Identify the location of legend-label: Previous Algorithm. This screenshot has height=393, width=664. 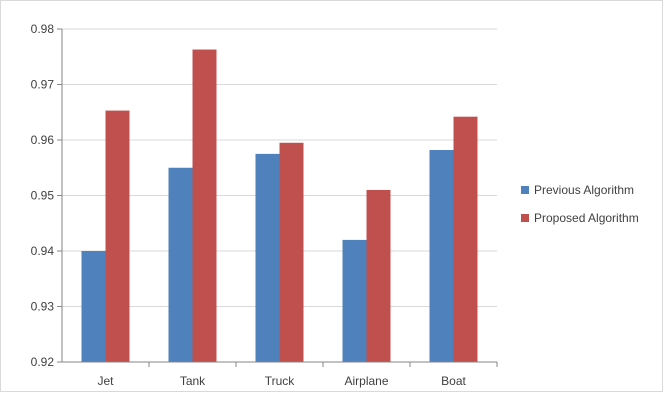
(584, 190).